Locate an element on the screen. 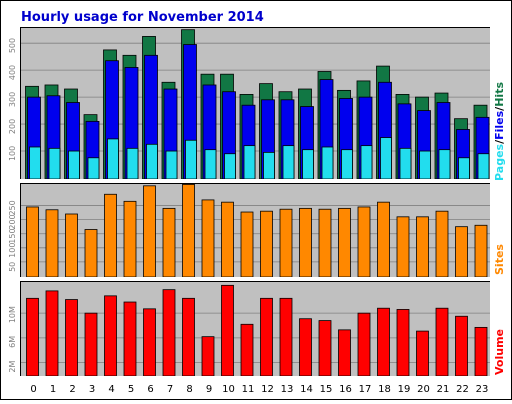 The width and height of the screenshot is (512, 404). y-tick-label: 10M is located at coordinates (12, 314).